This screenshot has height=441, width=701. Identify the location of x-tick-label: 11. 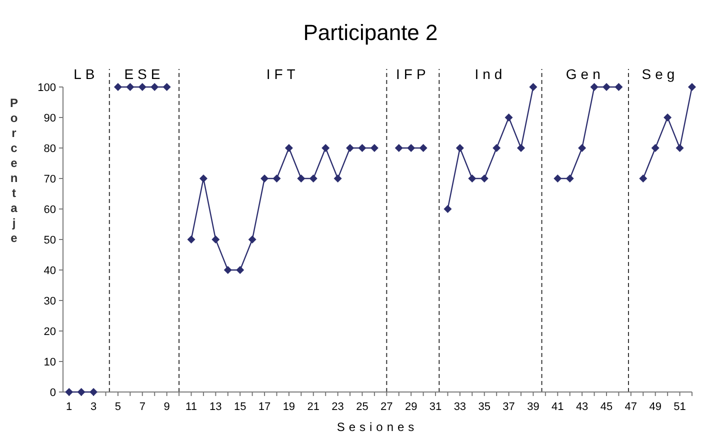
(191, 407).